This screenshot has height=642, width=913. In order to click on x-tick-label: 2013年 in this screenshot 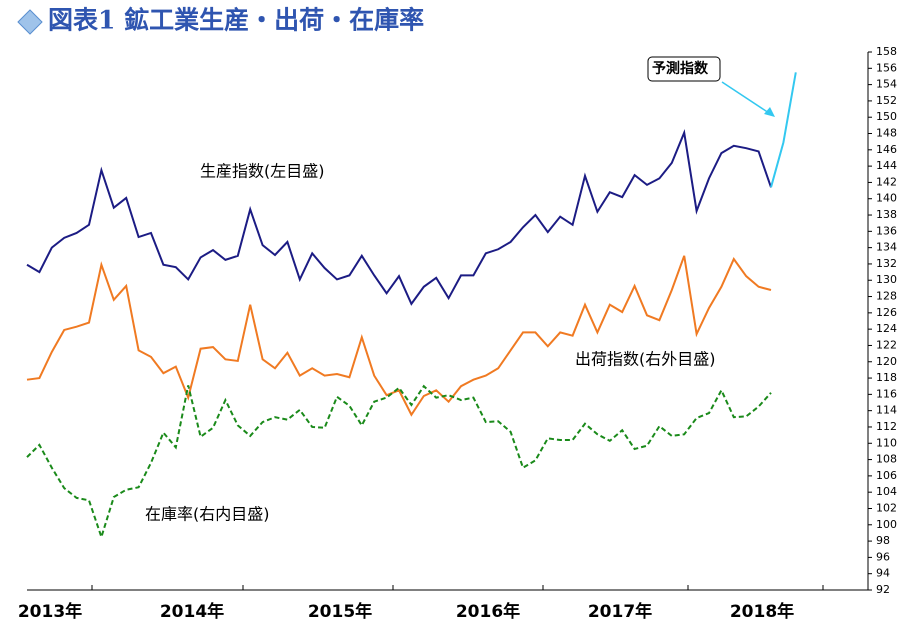, I will do `click(50, 611)`.